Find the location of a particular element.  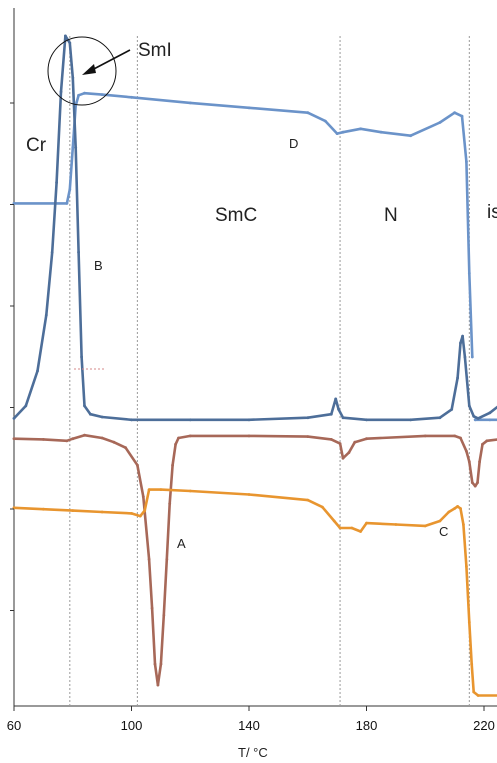

smi-arrowhead is located at coordinates (89, 69).